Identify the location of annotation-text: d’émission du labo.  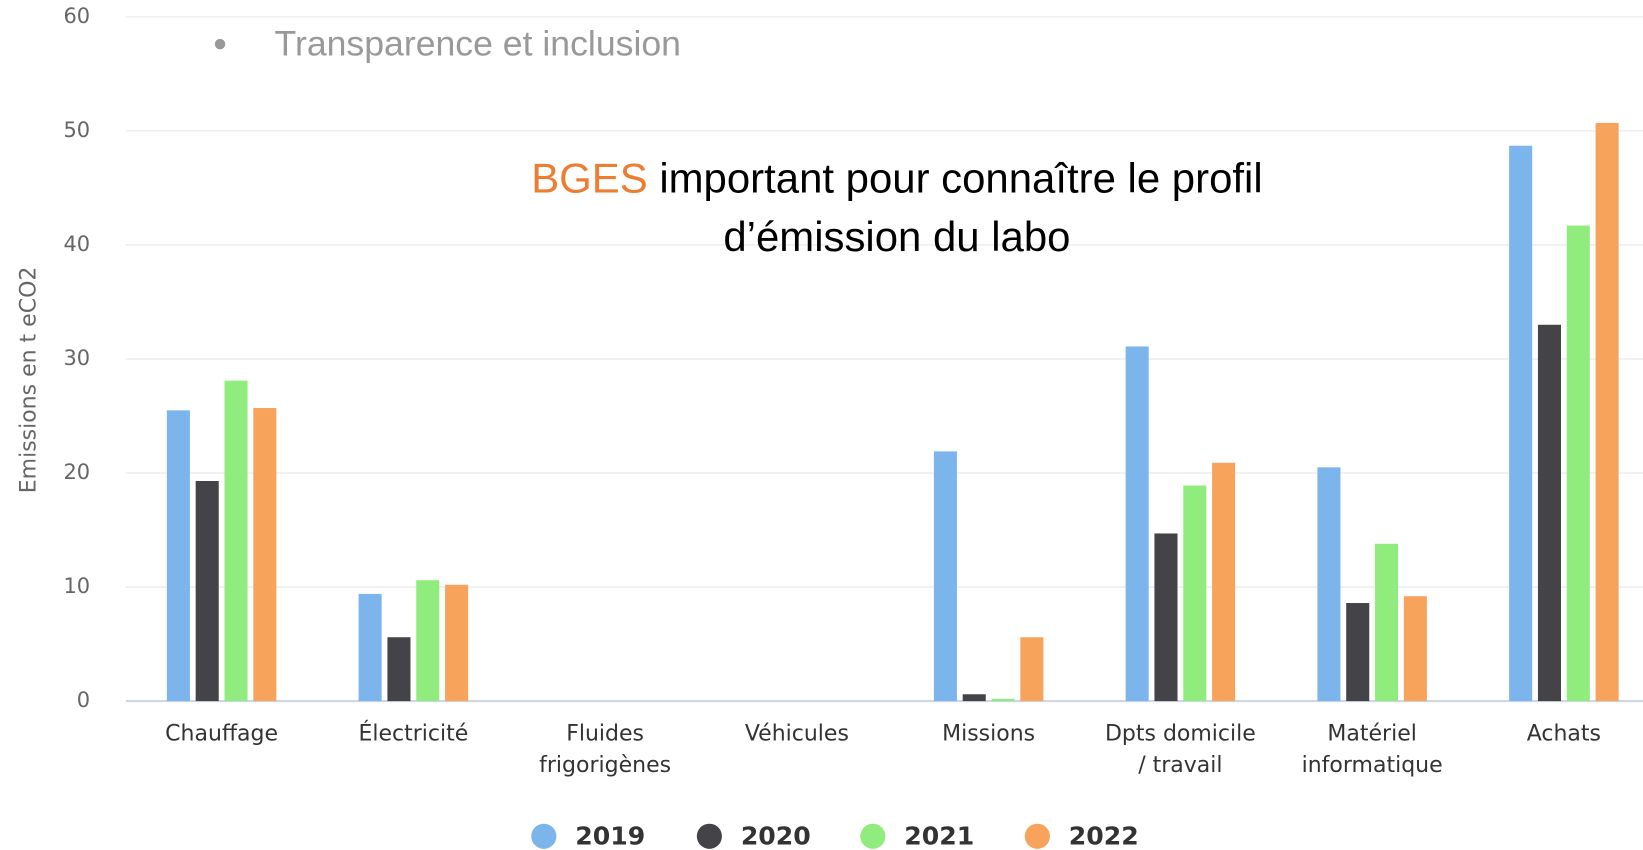
(896, 236).